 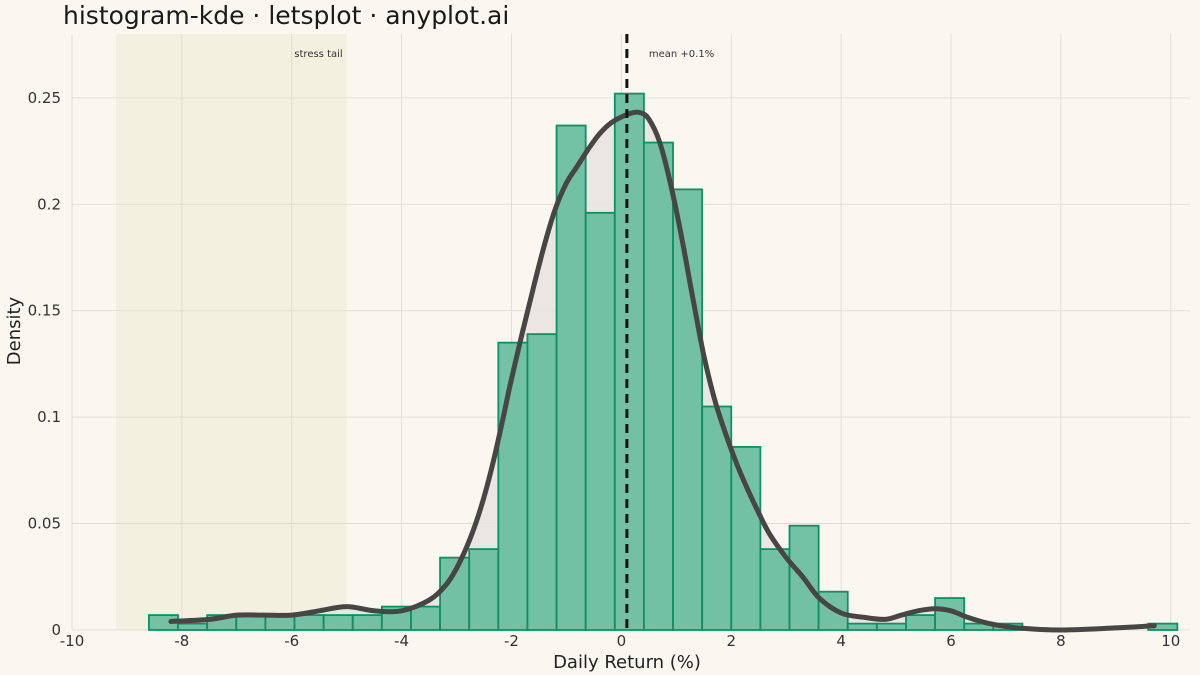 What do you see at coordinates (841, 641) in the screenshot?
I see `x-tick-label: 4` at bounding box center [841, 641].